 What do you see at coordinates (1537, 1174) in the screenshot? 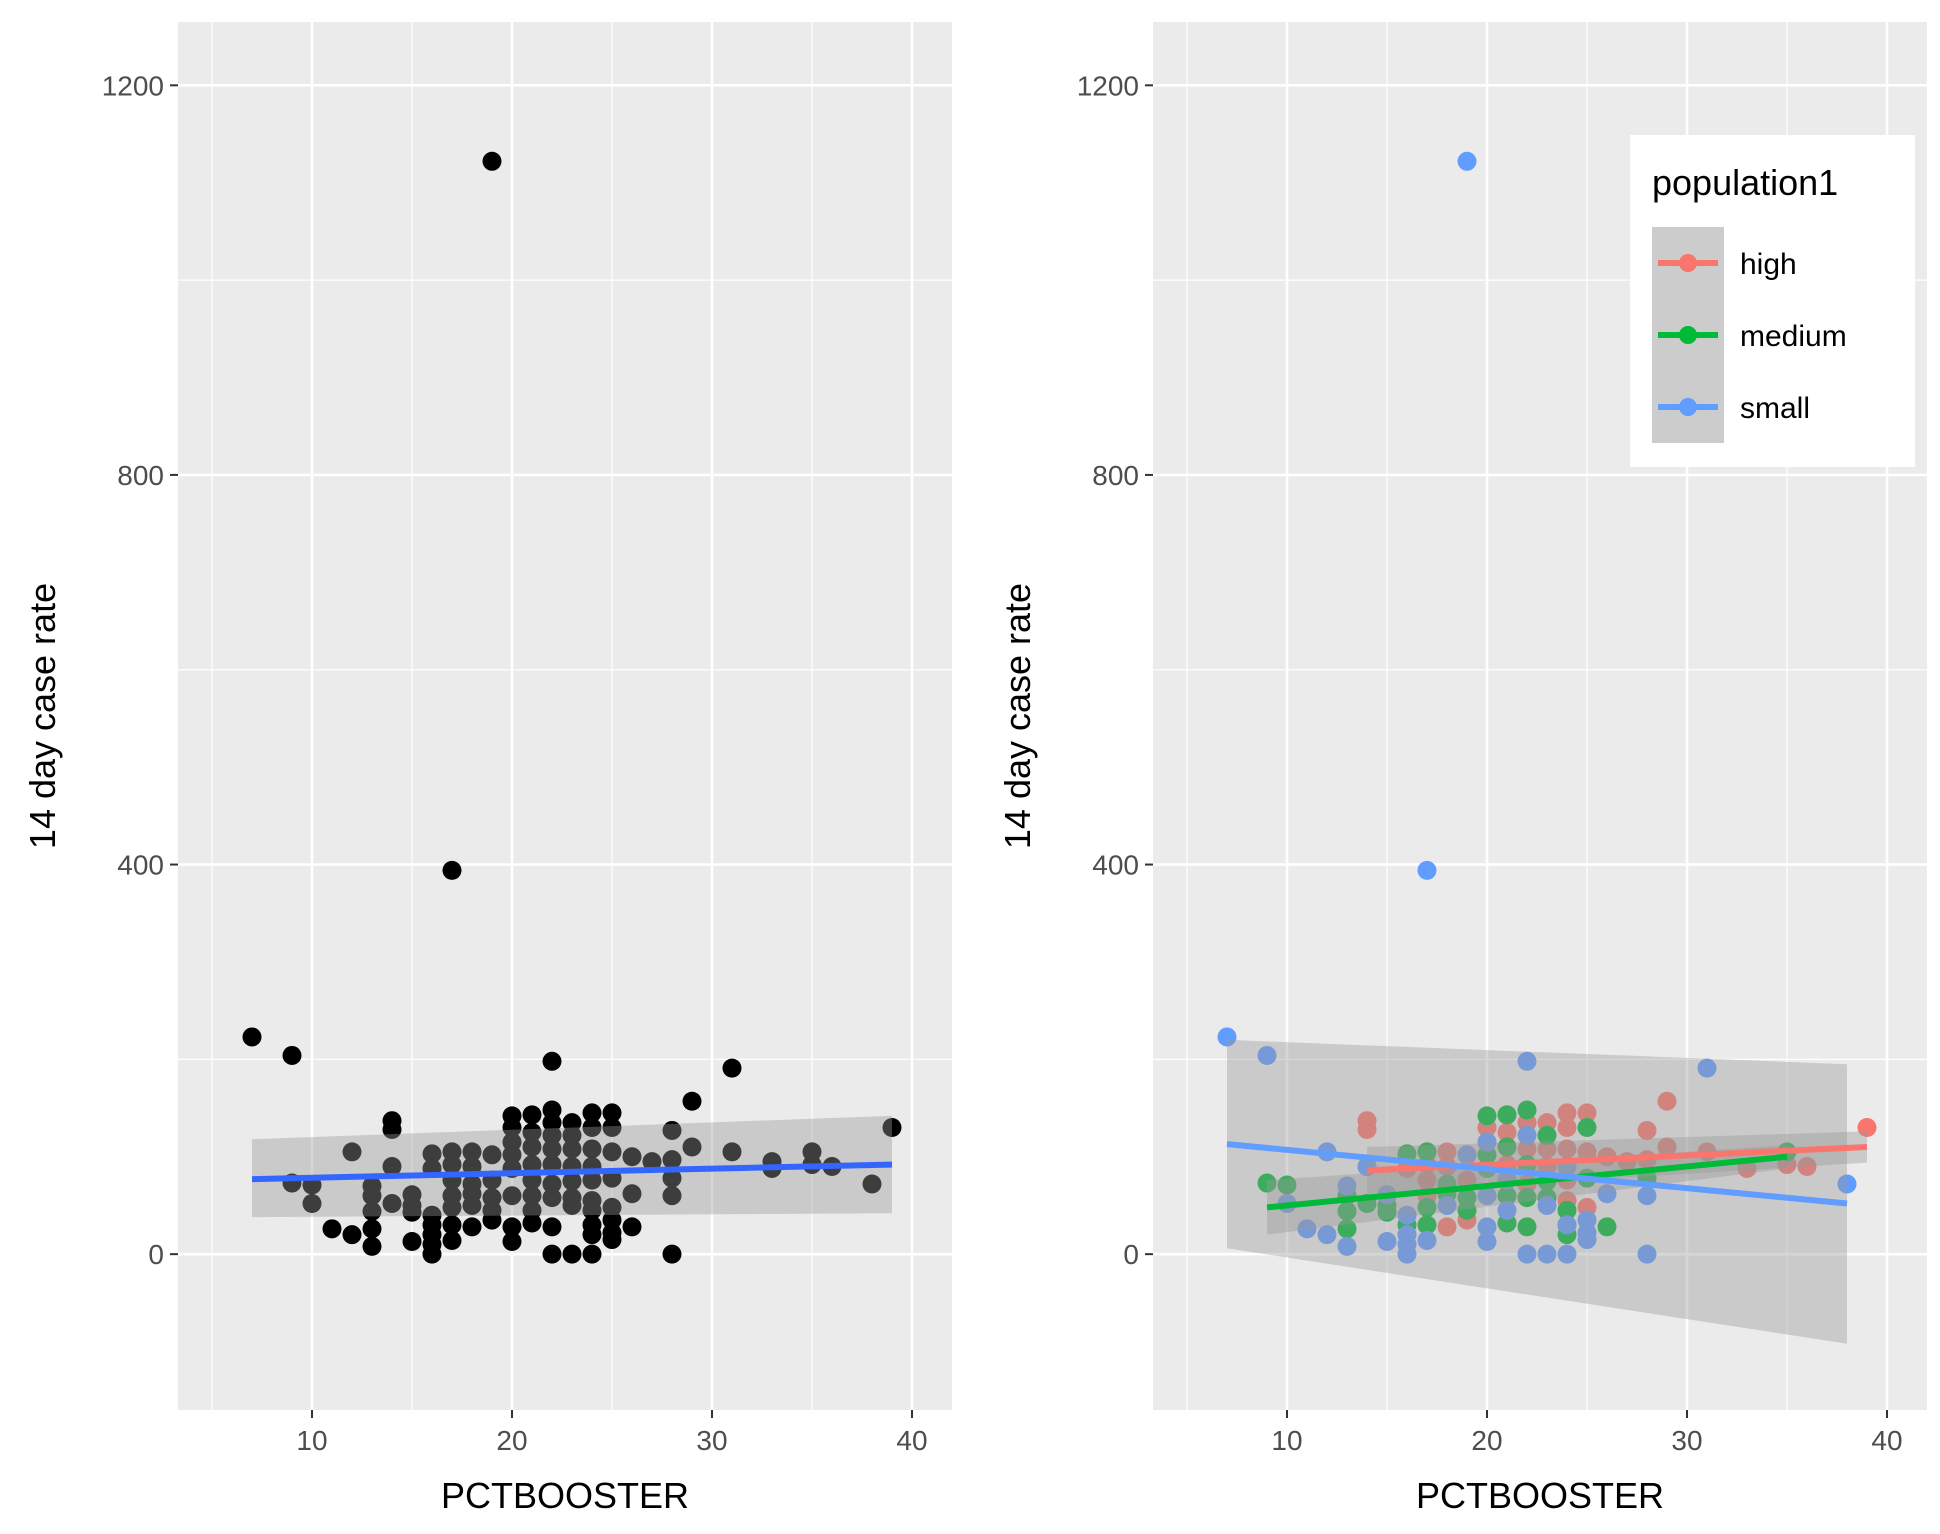
I see `trend-line-small` at bounding box center [1537, 1174].